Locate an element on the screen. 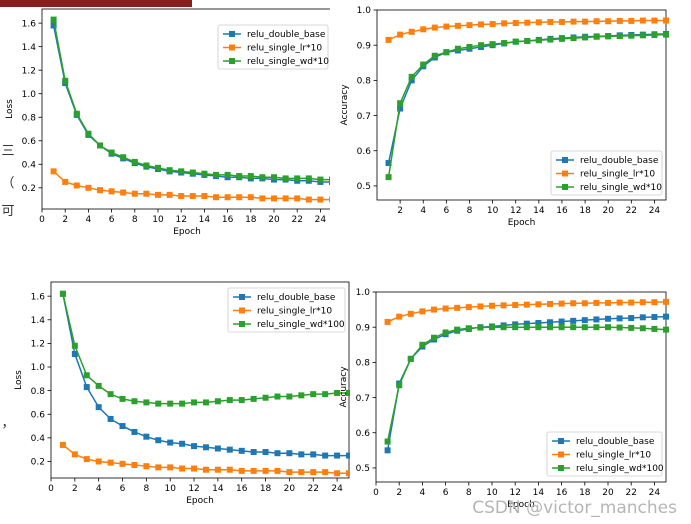 This screenshot has height=524, width=691. x-tick-label: 4 is located at coordinates (99, 489).